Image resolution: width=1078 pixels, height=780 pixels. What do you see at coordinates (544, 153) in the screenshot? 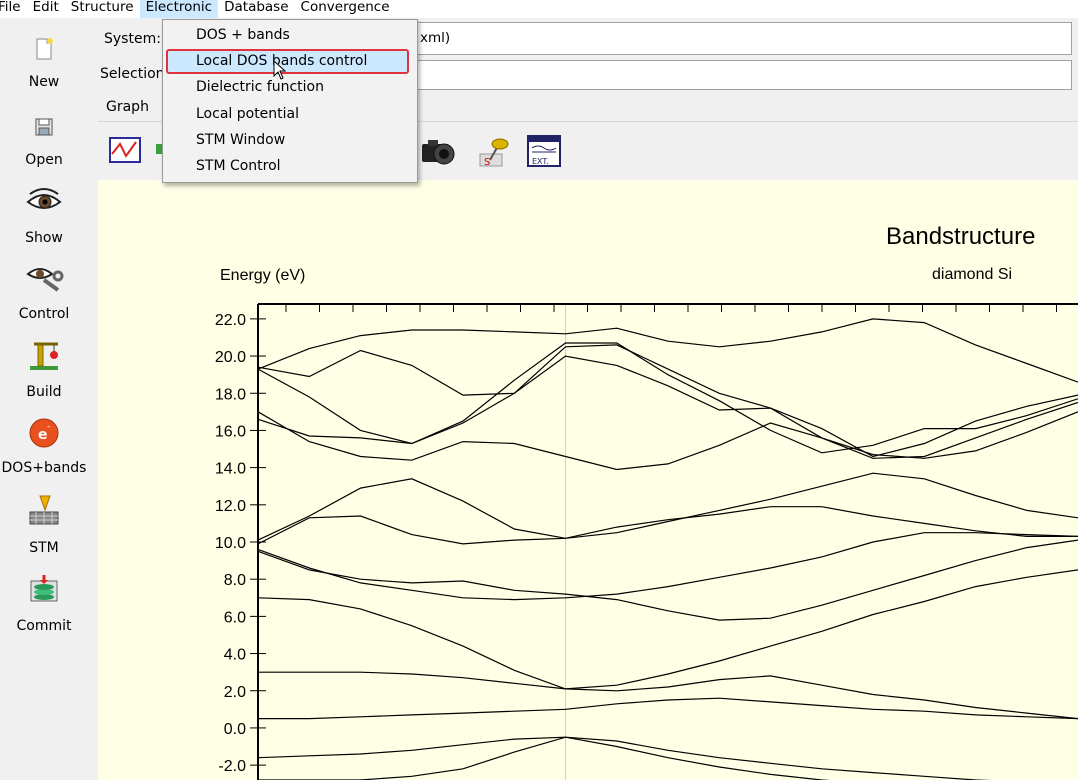
I see `export-icon: EXT.` at bounding box center [544, 153].